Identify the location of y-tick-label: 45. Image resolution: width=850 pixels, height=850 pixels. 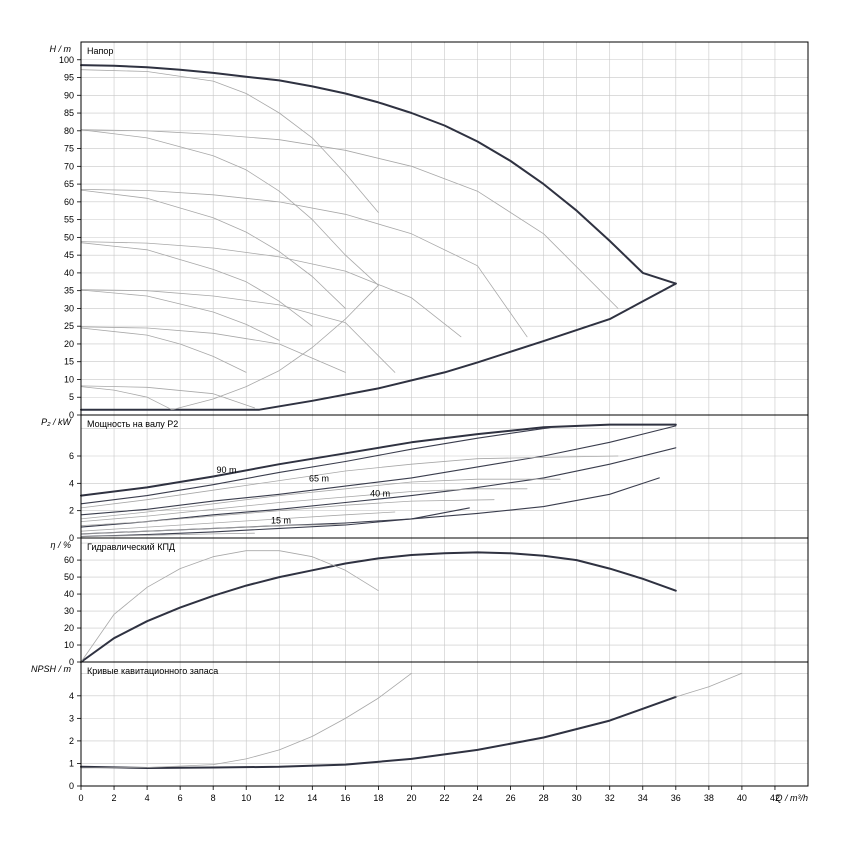
(69, 255).